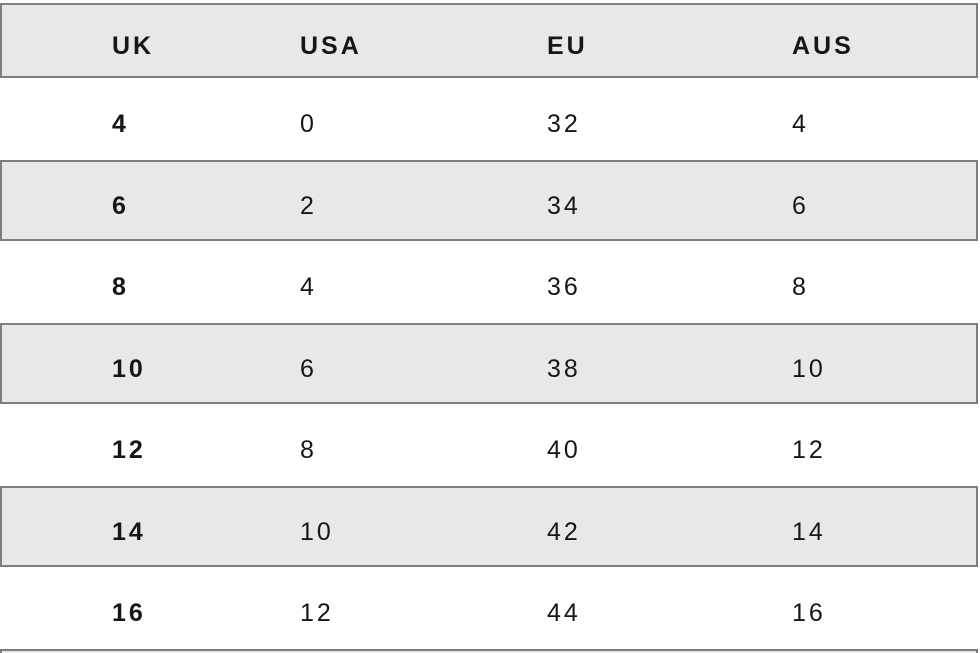 This screenshot has width=980, height=653. Describe the element at coordinates (120, 124) in the screenshot. I see `cell-uk: 4` at that location.